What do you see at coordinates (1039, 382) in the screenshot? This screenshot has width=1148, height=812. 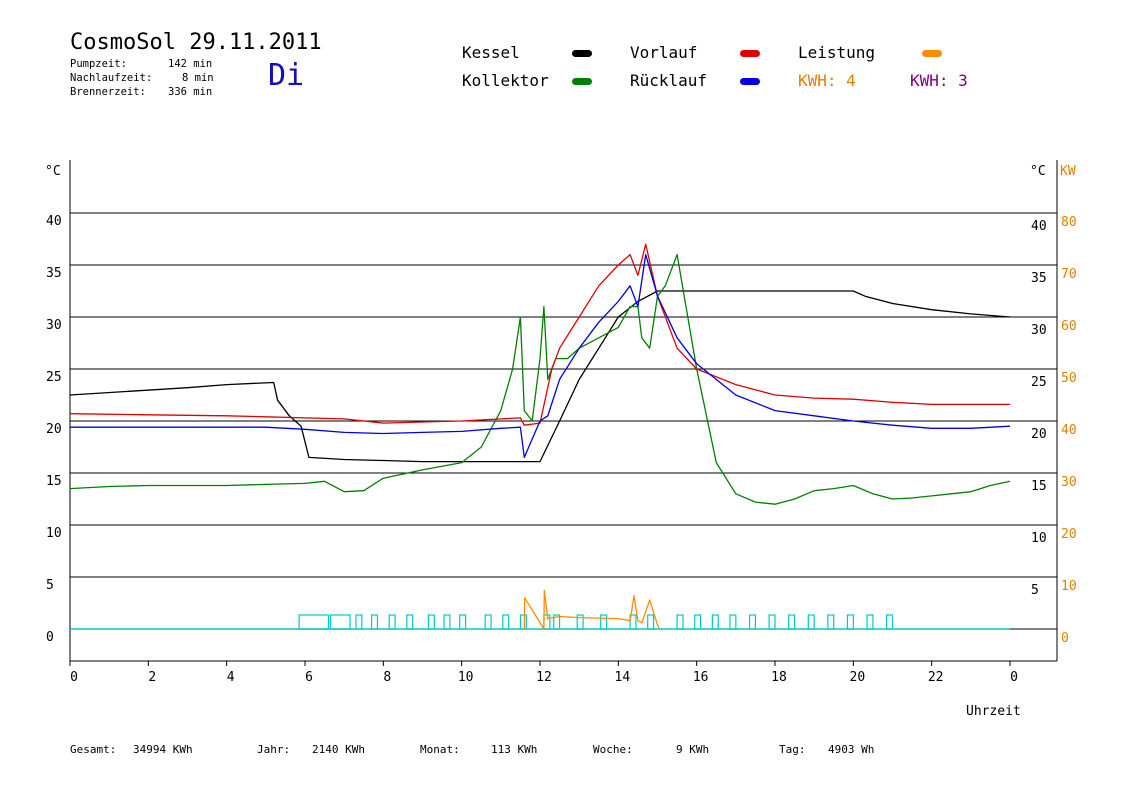 I see `y-tick-right: 25` at bounding box center [1039, 382].